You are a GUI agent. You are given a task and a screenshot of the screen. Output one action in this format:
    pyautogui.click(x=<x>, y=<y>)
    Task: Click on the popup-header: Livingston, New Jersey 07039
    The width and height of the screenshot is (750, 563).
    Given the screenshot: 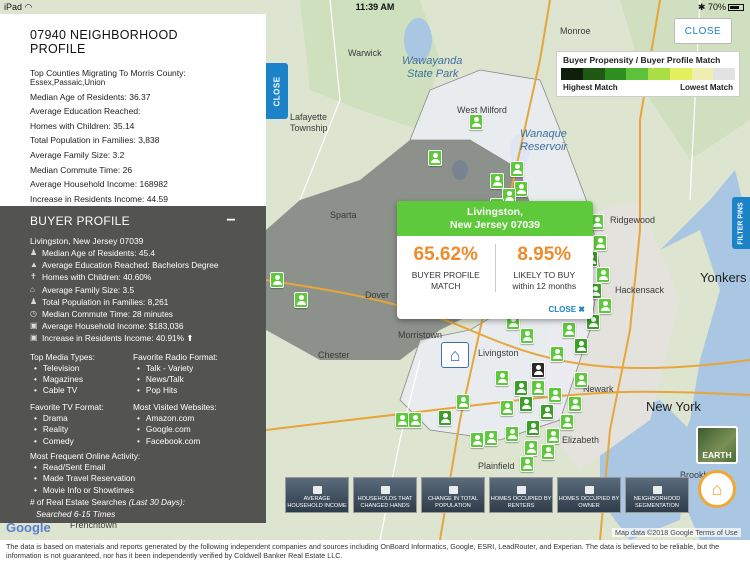 What is the action you would take?
    pyautogui.click(x=495, y=218)
    